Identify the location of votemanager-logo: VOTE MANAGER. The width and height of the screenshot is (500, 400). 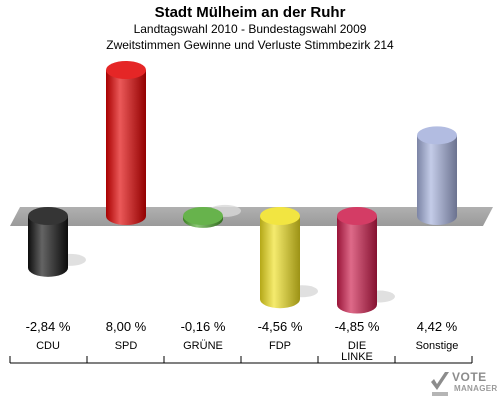
(464, 384).